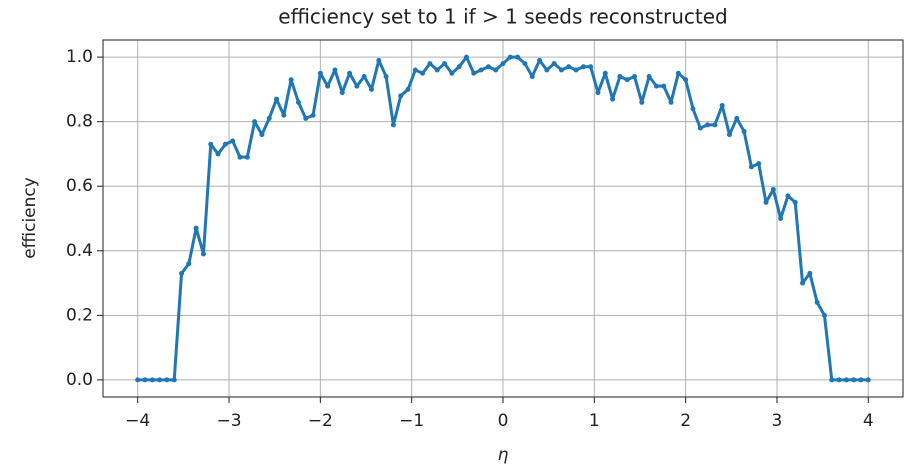  I want to click on x-tick-label: −3, so click(228, 421).